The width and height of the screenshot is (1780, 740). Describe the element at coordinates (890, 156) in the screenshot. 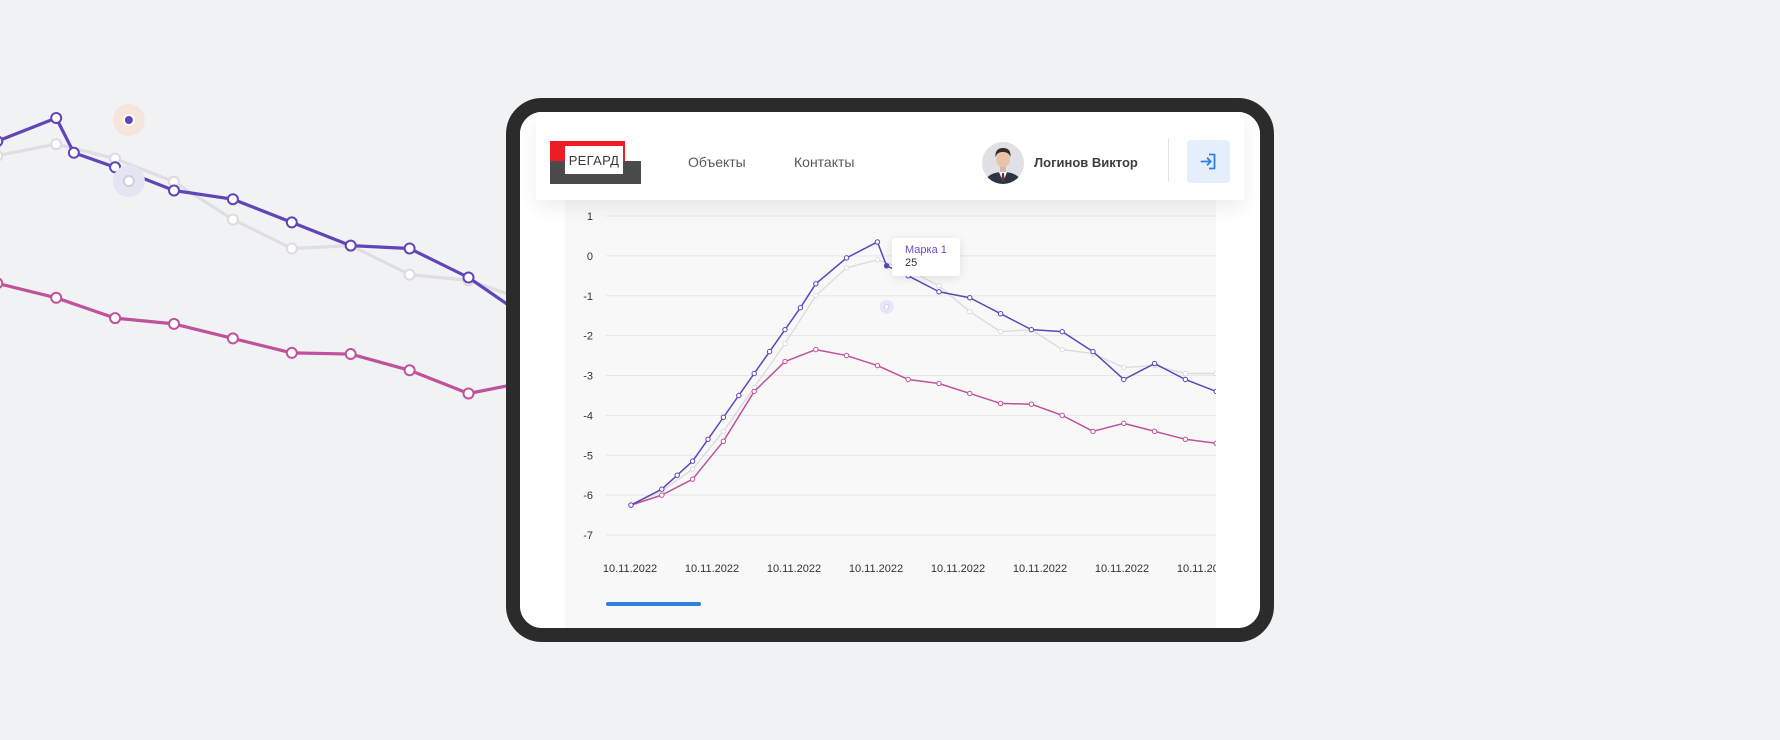

I see `app-header: РЕГАРД Объекты Контакты Логинов Виктор` at that location.